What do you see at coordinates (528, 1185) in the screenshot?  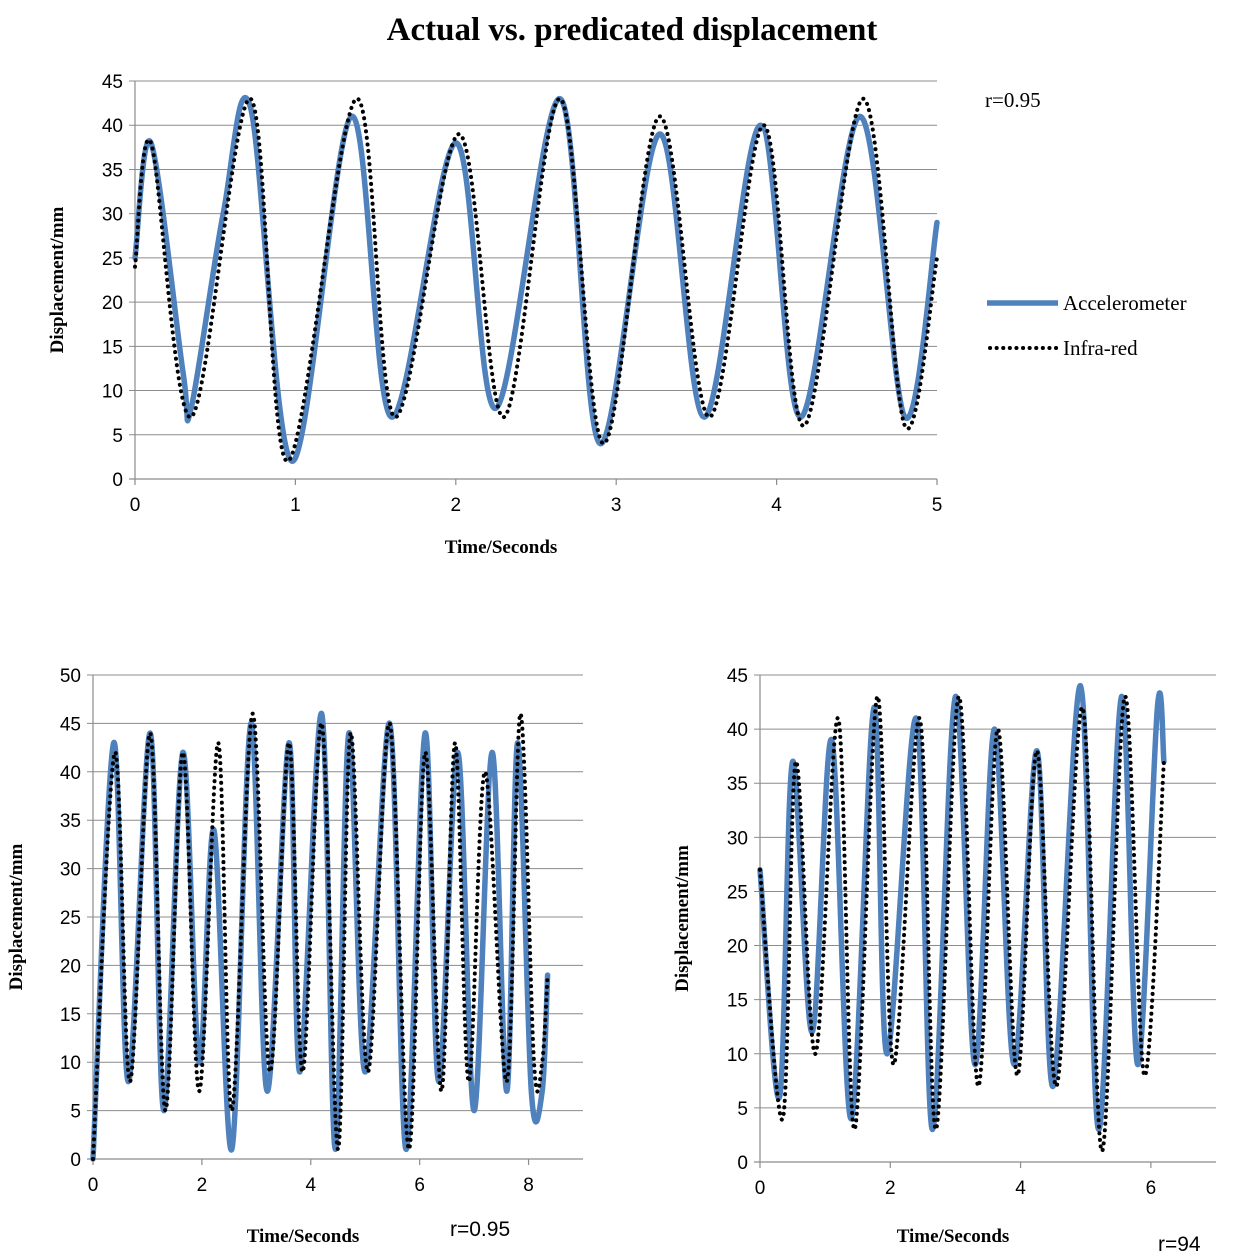 I see `x-tick-label: 8` at bounding box center [528, 1185].